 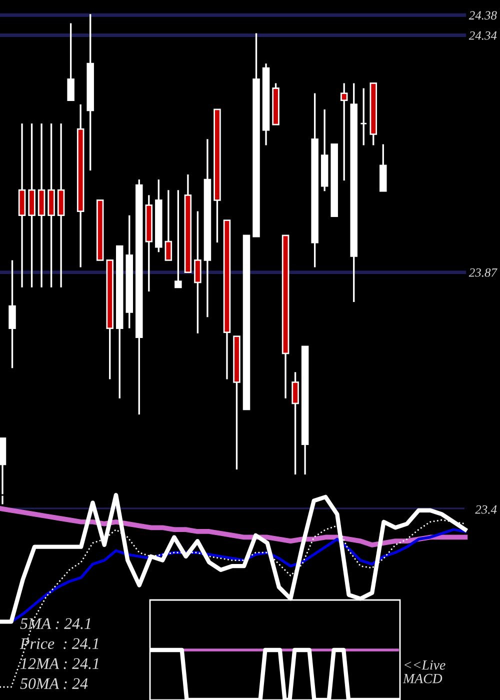 What do you see at coordinates (486, 509) in the screenshot?
I see `y-tick-label: 23.4` at bounding box center [486, 509].